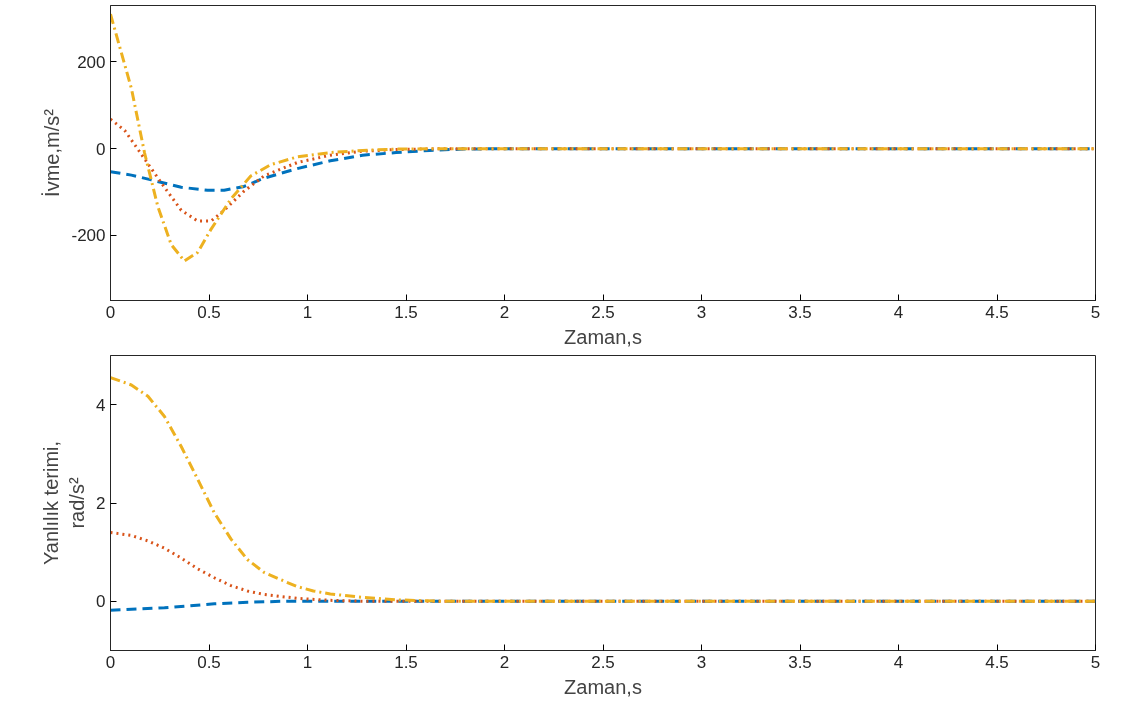 The image size is (1122, 717). What do you see at coordinates (101, 405) in the screenshot?
I see `y-tick-label: 4` at bounding box center [101, 405].